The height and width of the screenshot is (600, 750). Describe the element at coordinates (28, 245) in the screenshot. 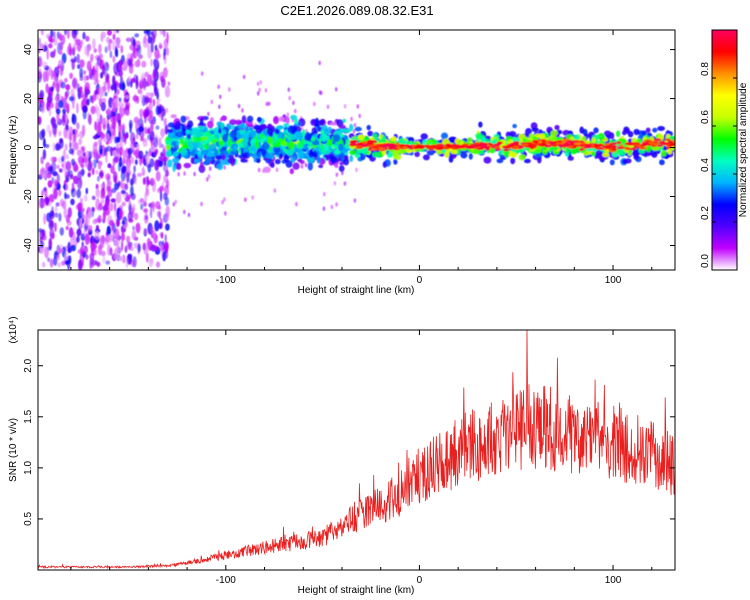

I see `spectrogram-ytick-label: -40` at that location.